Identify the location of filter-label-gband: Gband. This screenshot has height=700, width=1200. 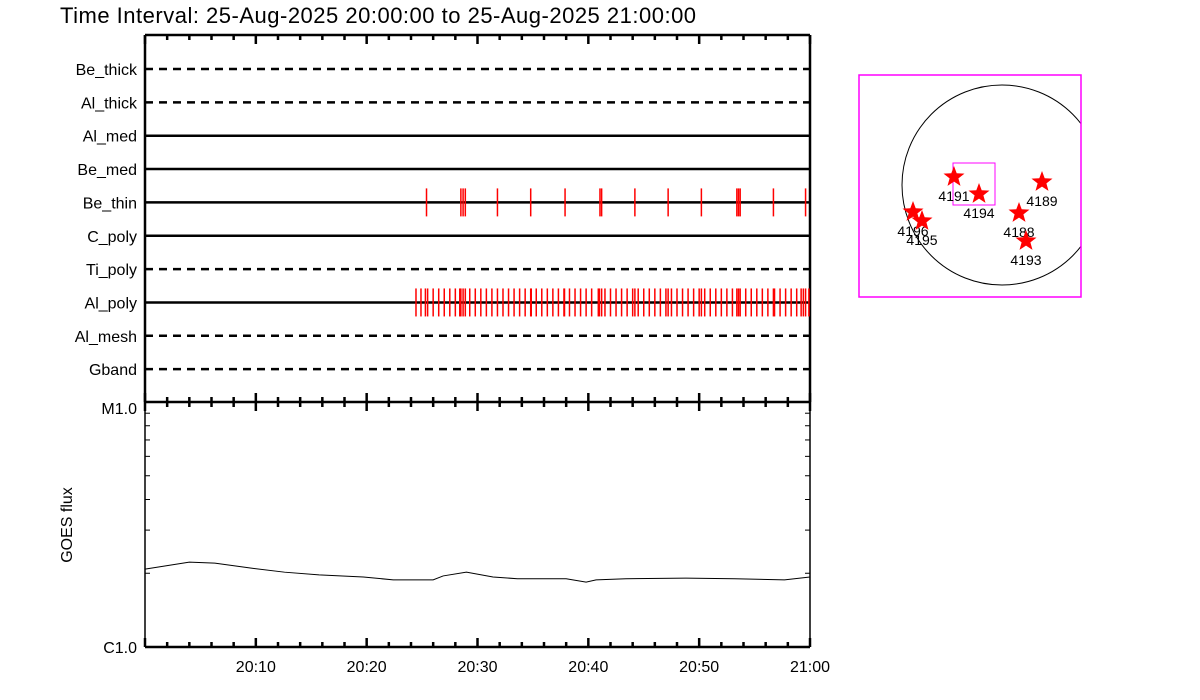
(113, 370).